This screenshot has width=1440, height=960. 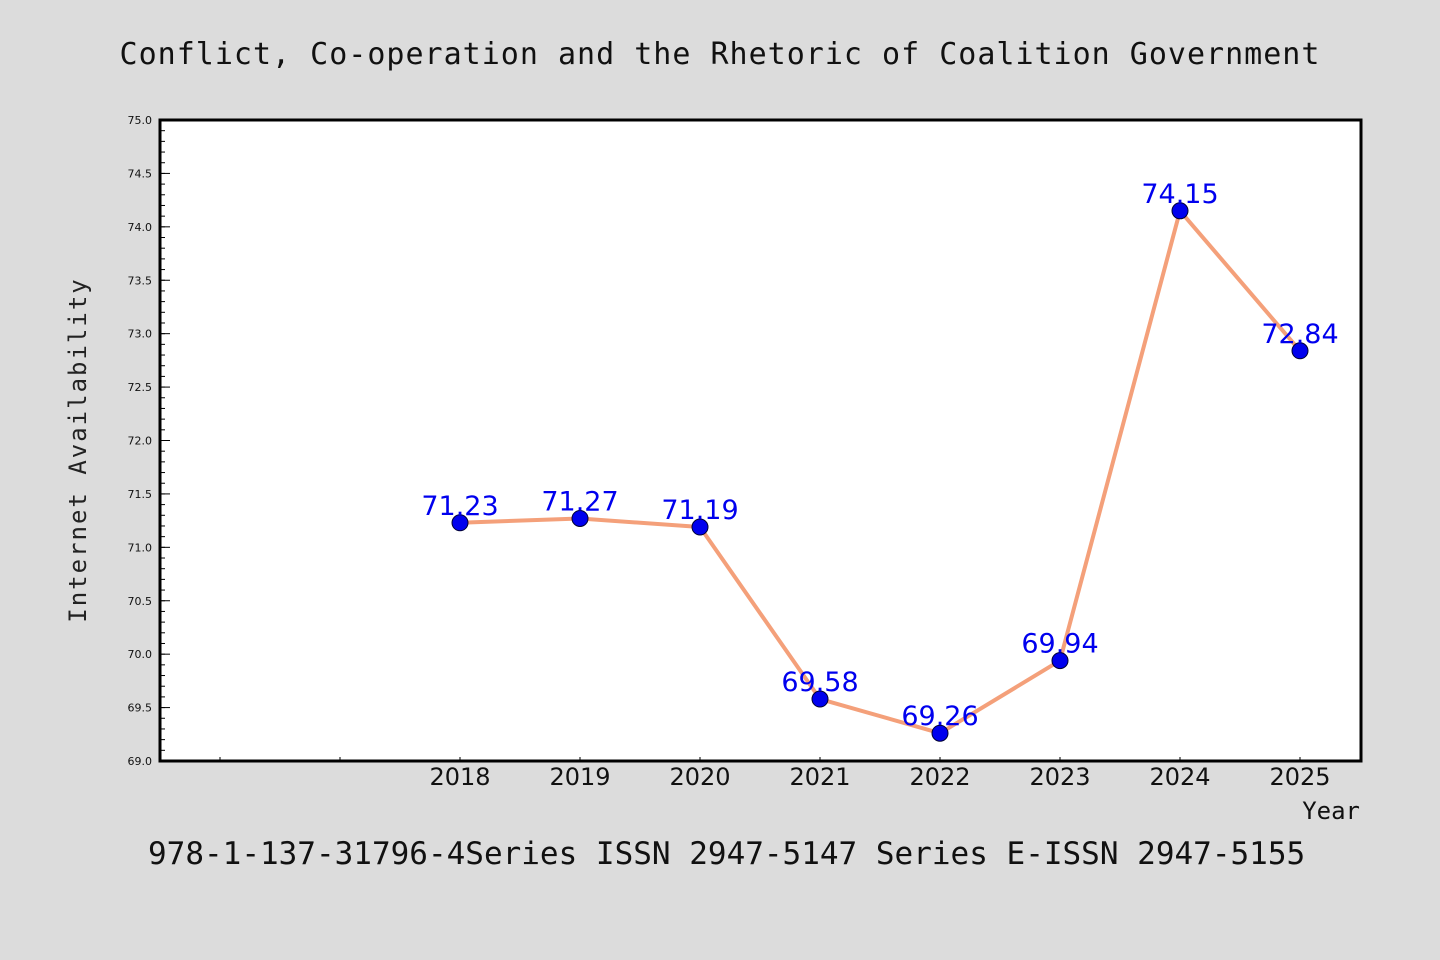 What do you see at coordinates (1300, 351) in the screenshot?
I see `data-point-2025` at bounding box center [1300, 351].